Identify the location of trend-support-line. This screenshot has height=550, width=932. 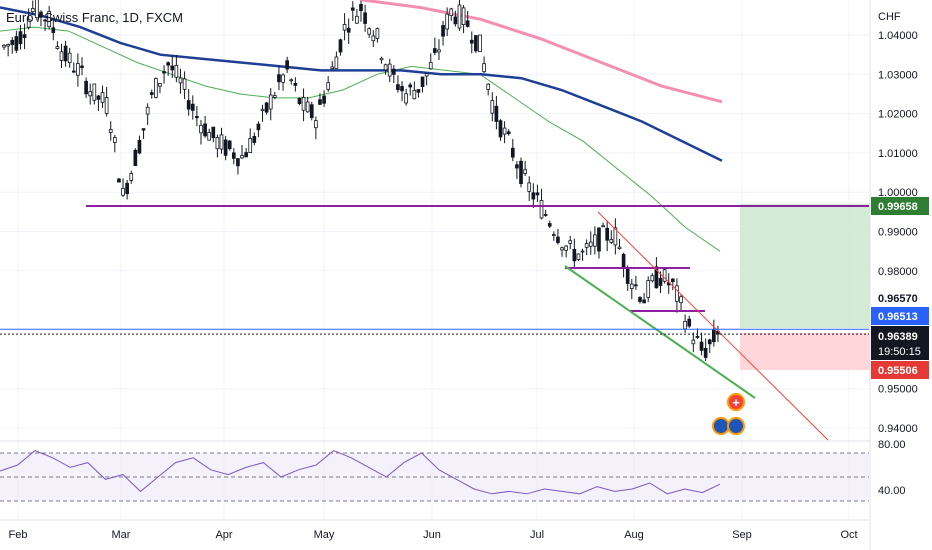
(660, 332).